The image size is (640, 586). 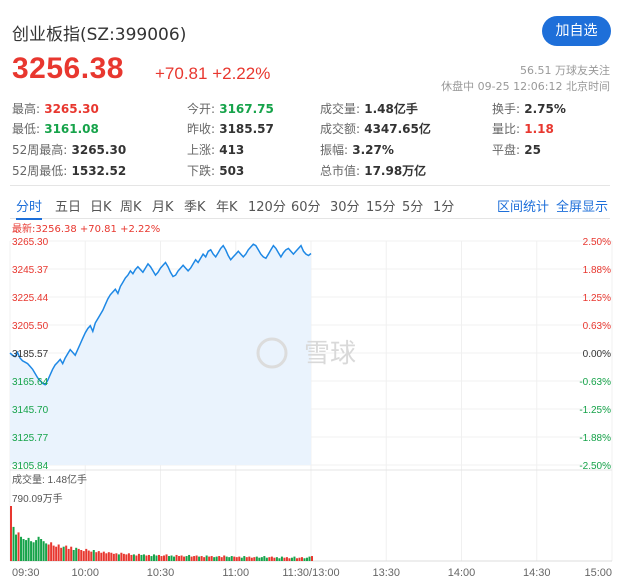 I want to click on volume-max-label: 790.09万手, so click(x=37, y=498).